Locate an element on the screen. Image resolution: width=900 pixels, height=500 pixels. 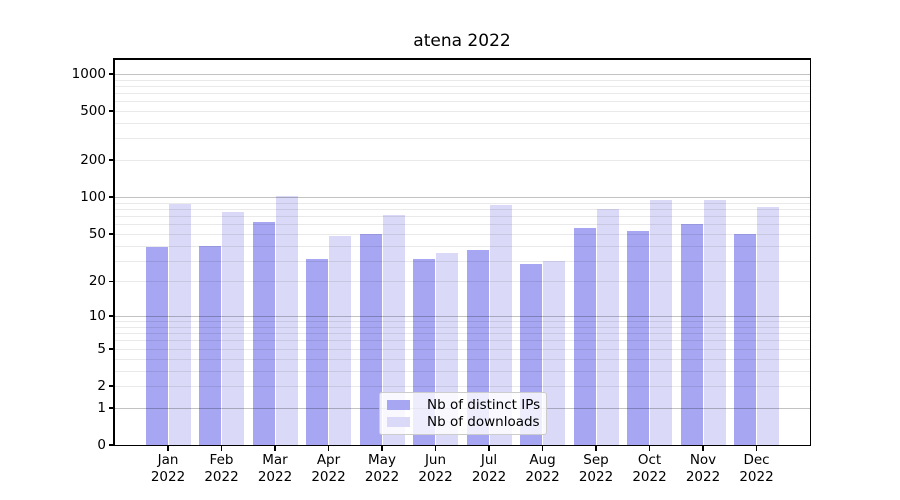
legend-swatch-downloads is located at coordinates (398, 422).